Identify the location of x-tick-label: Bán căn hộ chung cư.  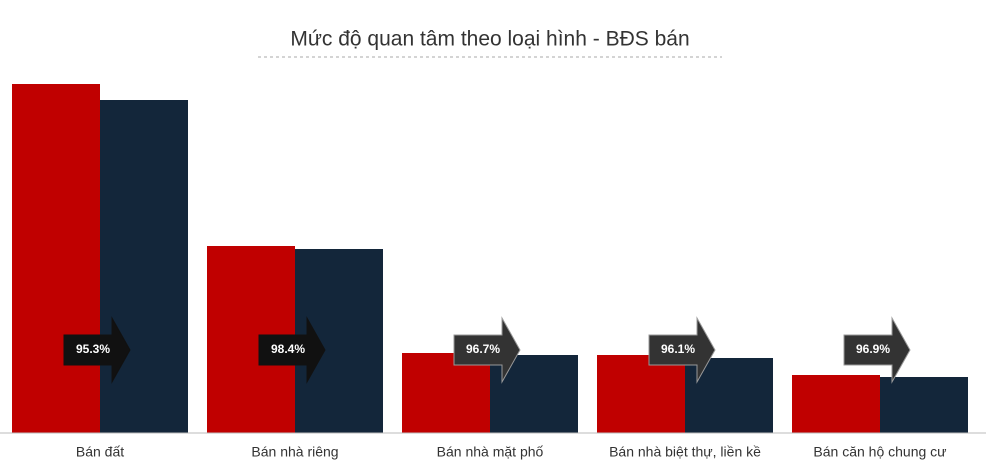
(879, 452).